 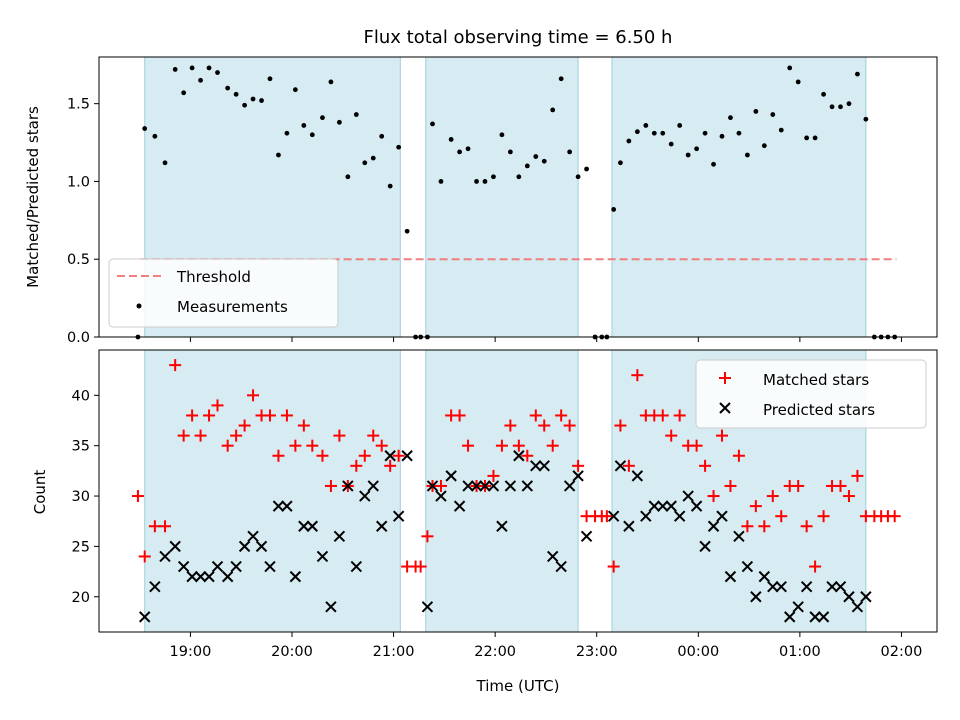 What do you see at coordinates (800, 652) in the screenshot?
I see `count-x-tick-label: 01:00` at bounding box center [800, 652].